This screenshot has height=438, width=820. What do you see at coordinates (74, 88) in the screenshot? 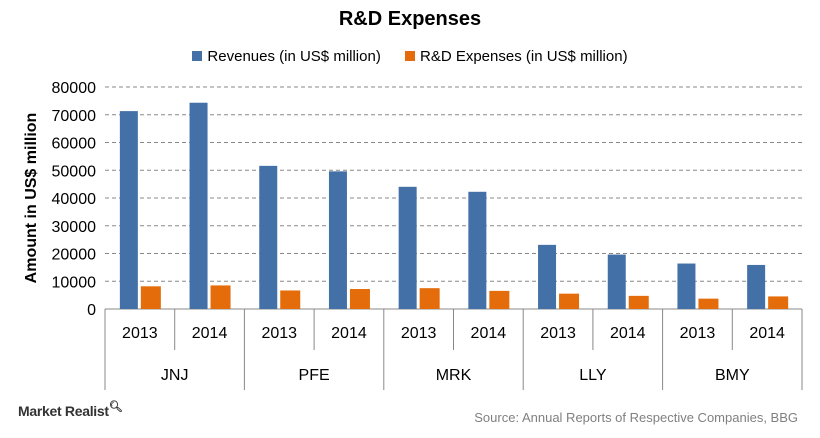
I see `y-tick-label: 80000` at bounding box center [74, 88].